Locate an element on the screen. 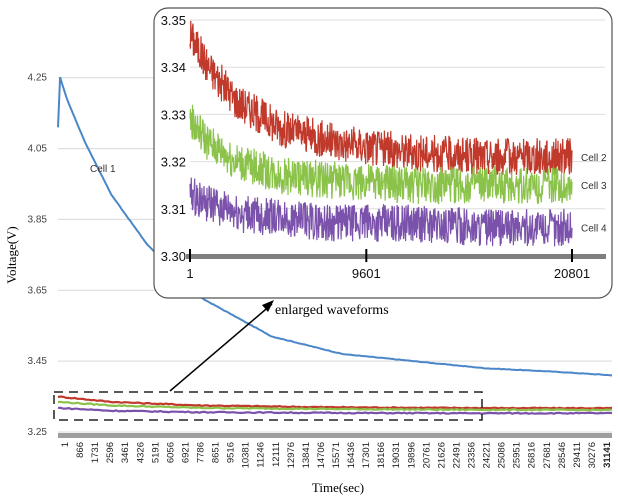 The image size is (618, 498). main-x-tick: 8651 is located at coordinates (216, 452).